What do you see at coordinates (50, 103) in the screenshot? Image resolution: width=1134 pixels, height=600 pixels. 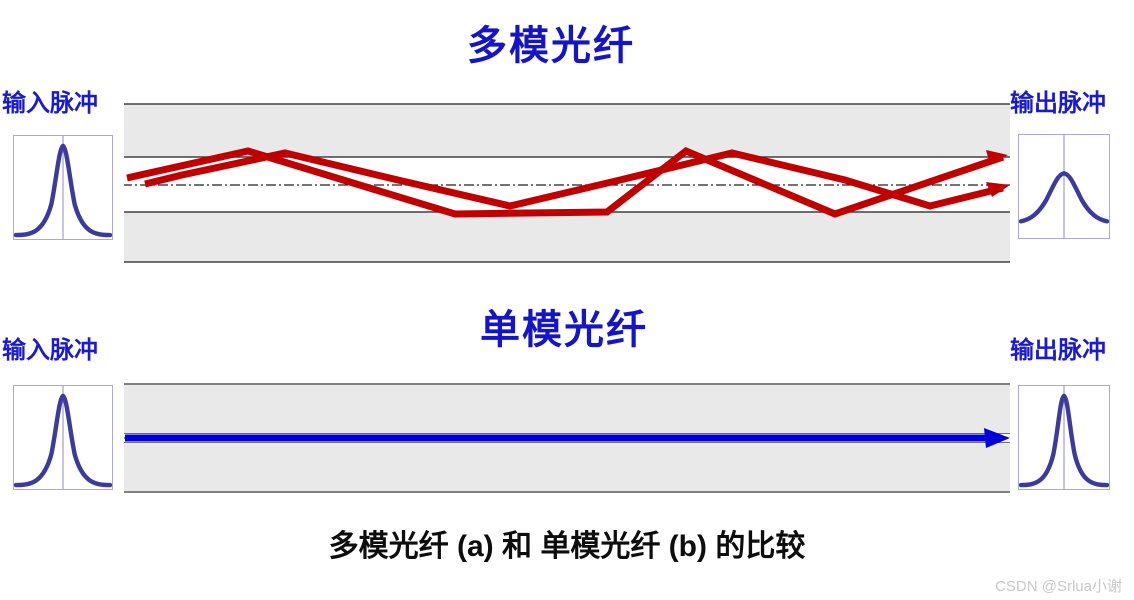 I see `input-pulse-label-multimode: 输入脉冲` at bounding box center [50, 103].